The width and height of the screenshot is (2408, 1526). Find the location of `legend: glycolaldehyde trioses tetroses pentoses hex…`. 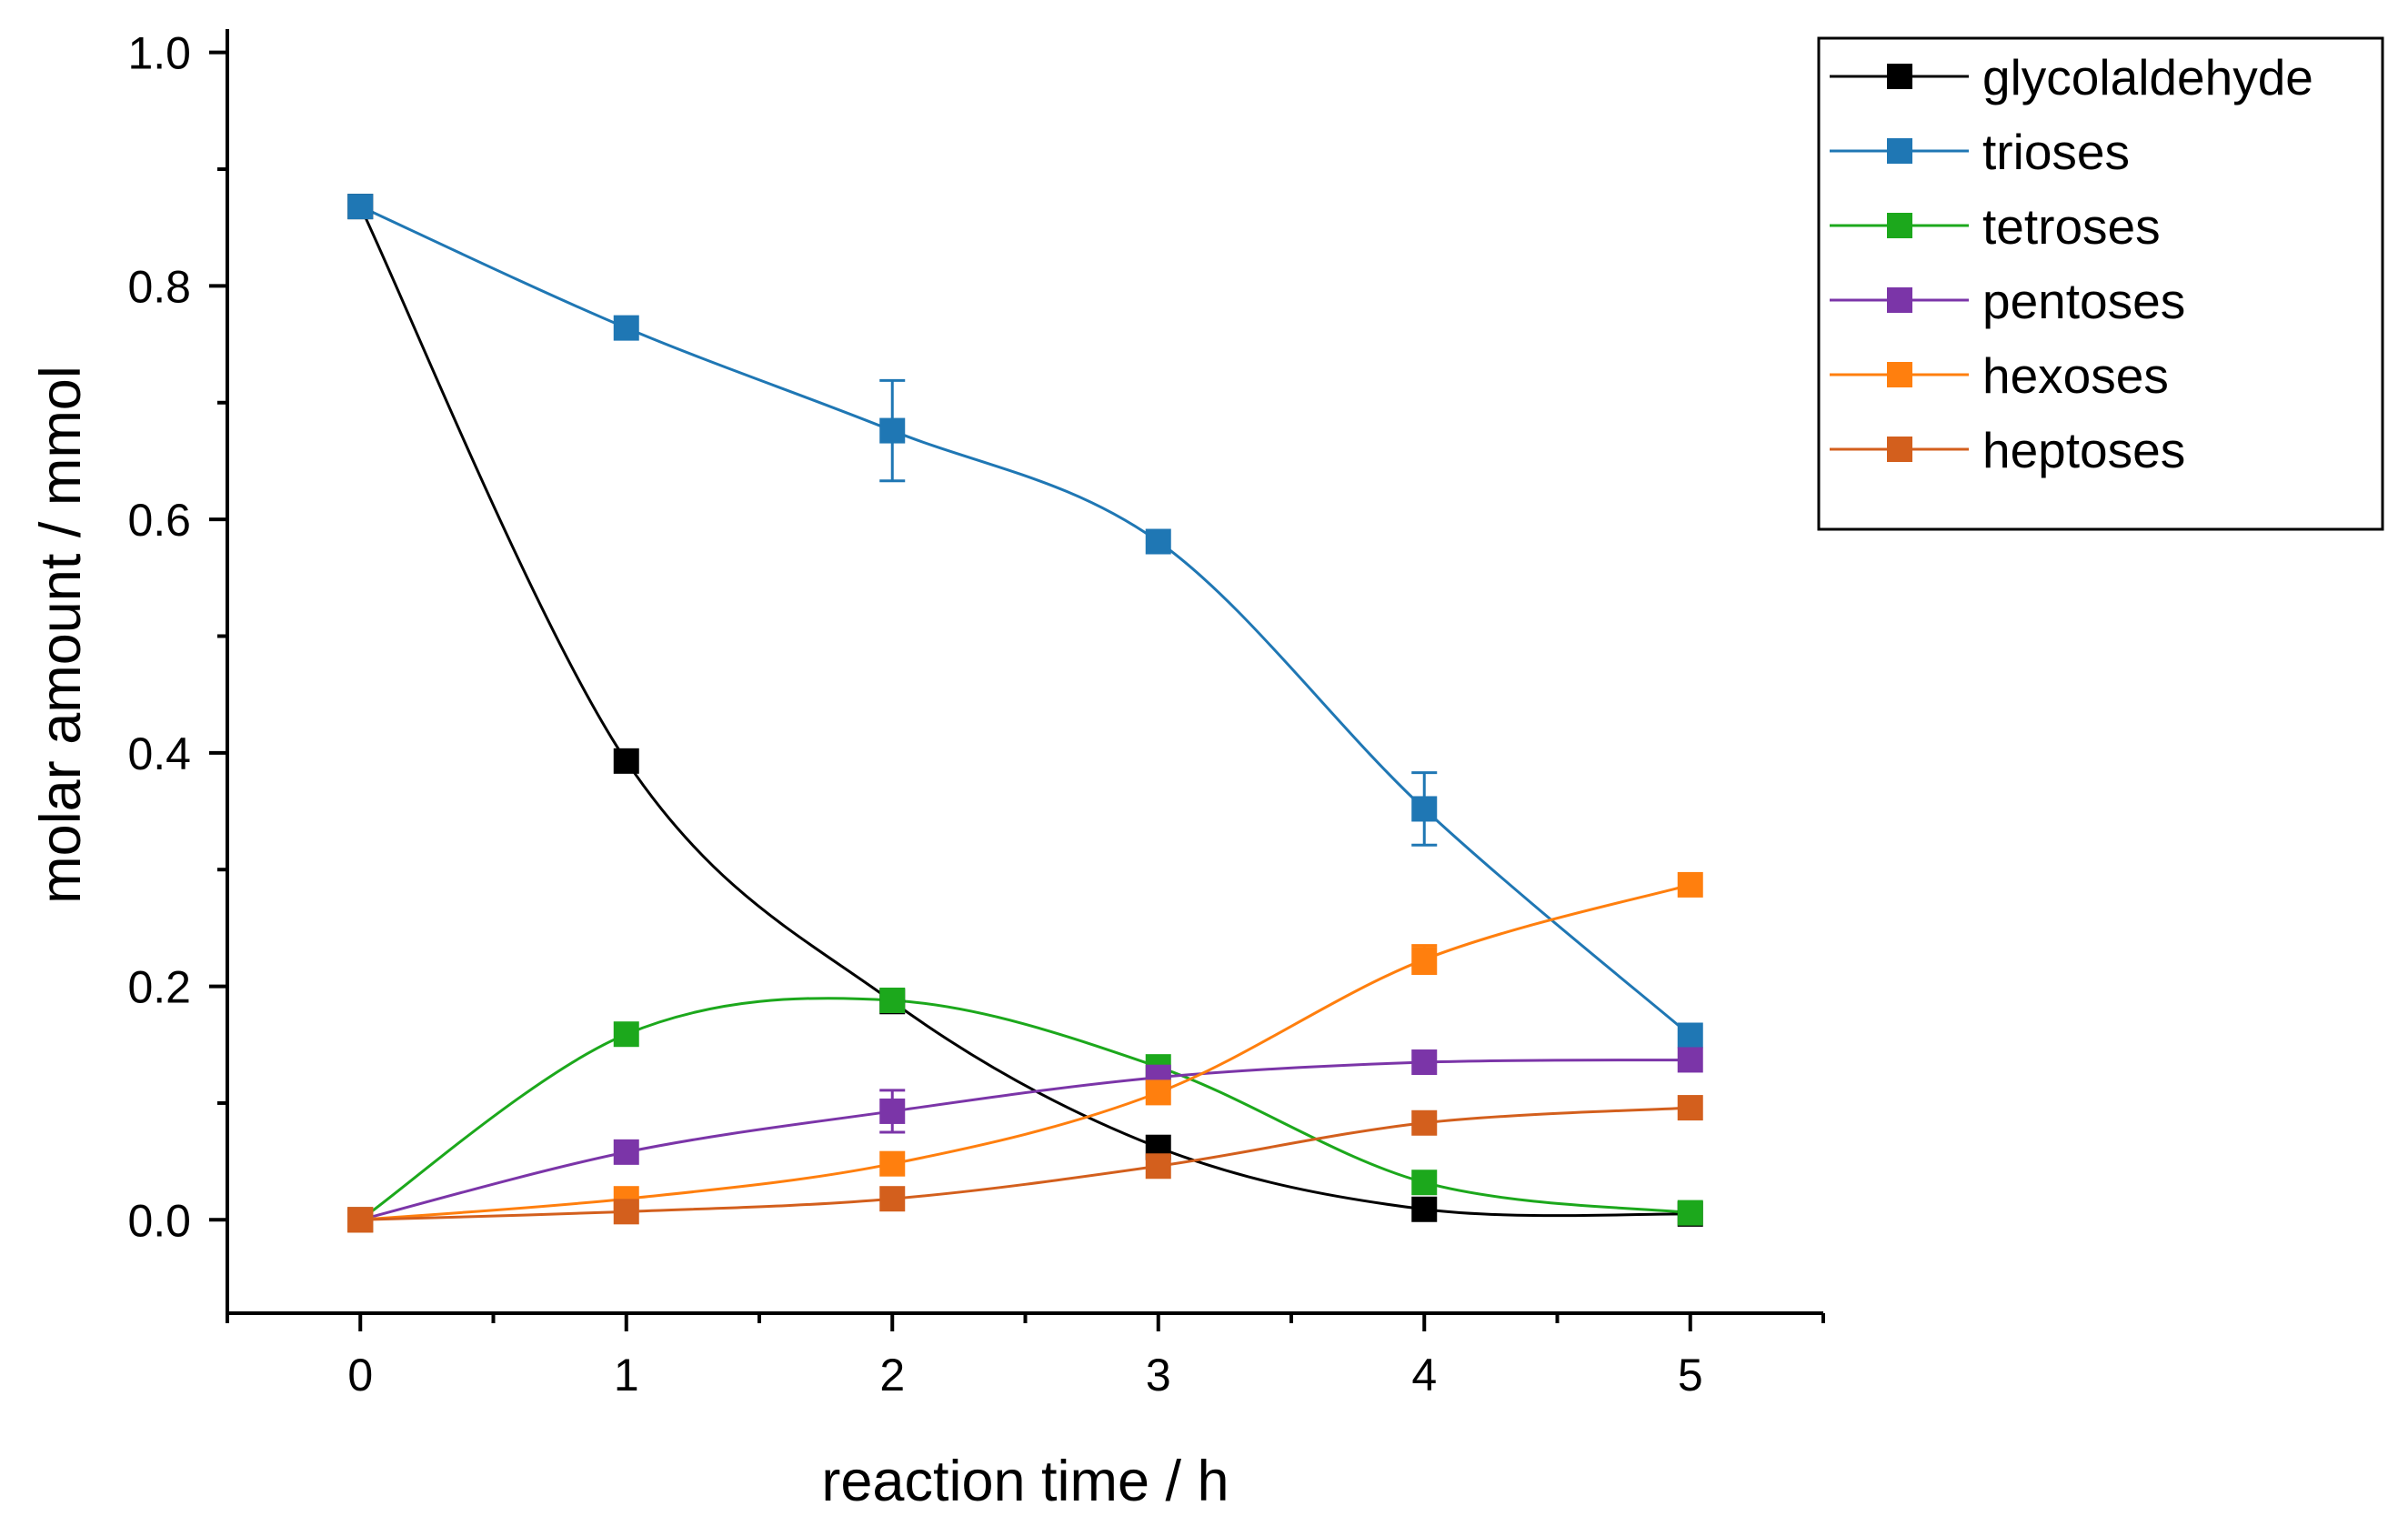

legend: glycolaldehyde trioses tetroses pentoses hex… is located at coordinates (2100, 283).